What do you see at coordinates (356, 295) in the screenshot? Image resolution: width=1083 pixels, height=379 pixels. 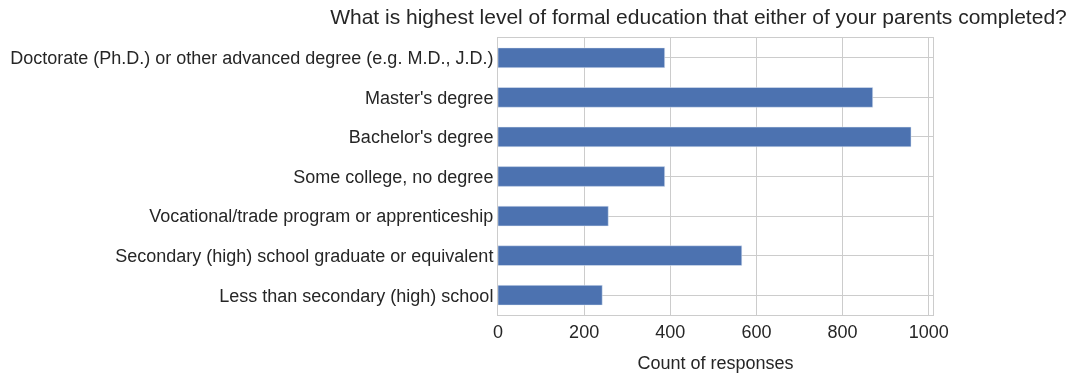 I see `y-tick-label: Less than secondary (high) school` at bounding box center [356, 295].